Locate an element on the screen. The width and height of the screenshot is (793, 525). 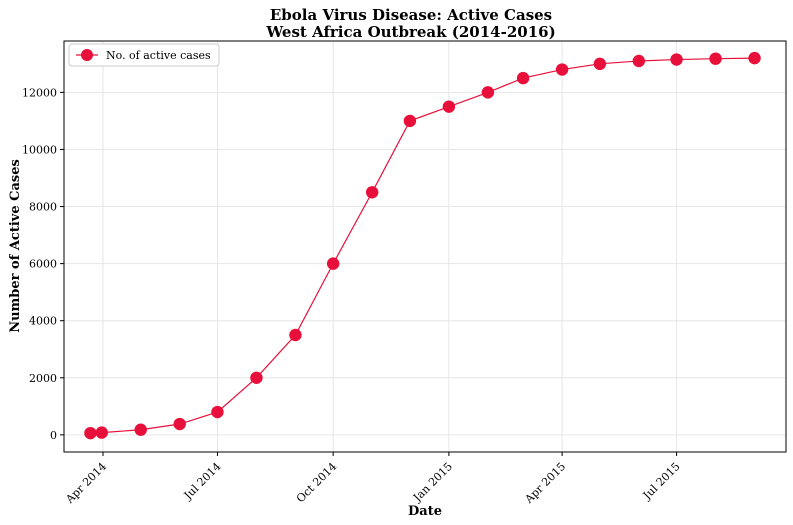
y-tick-label: 4000 is located at coordinates (43, 321).